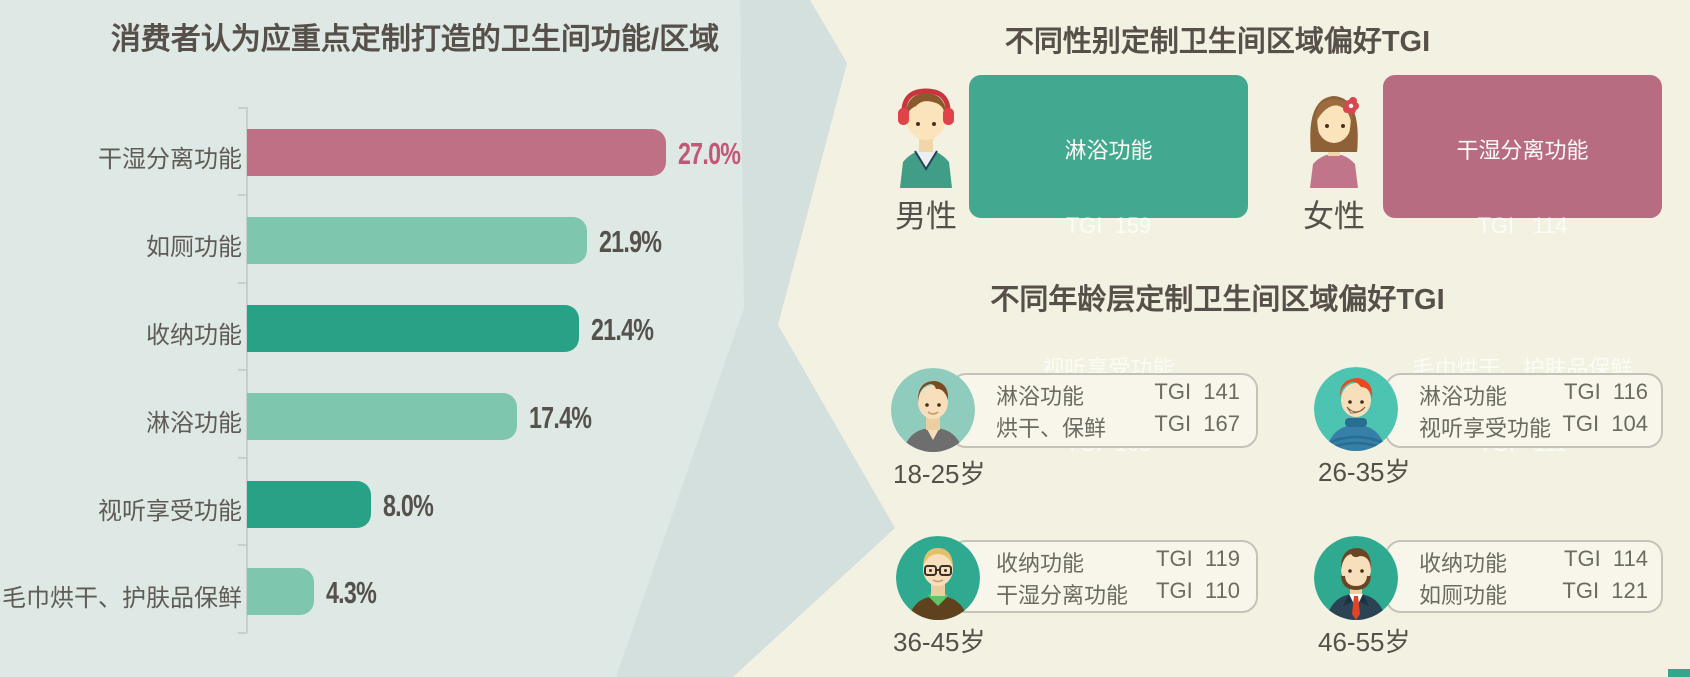 This screenshot has width=1690, height=677. I want to click on male-label: 男性, so click(926, 216).